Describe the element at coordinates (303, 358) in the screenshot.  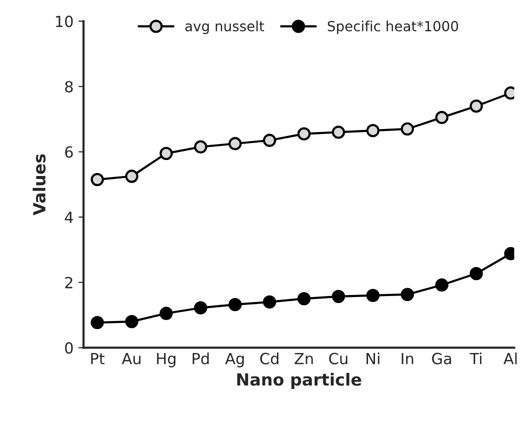
I see `x-tick-label: Zn` at that location.